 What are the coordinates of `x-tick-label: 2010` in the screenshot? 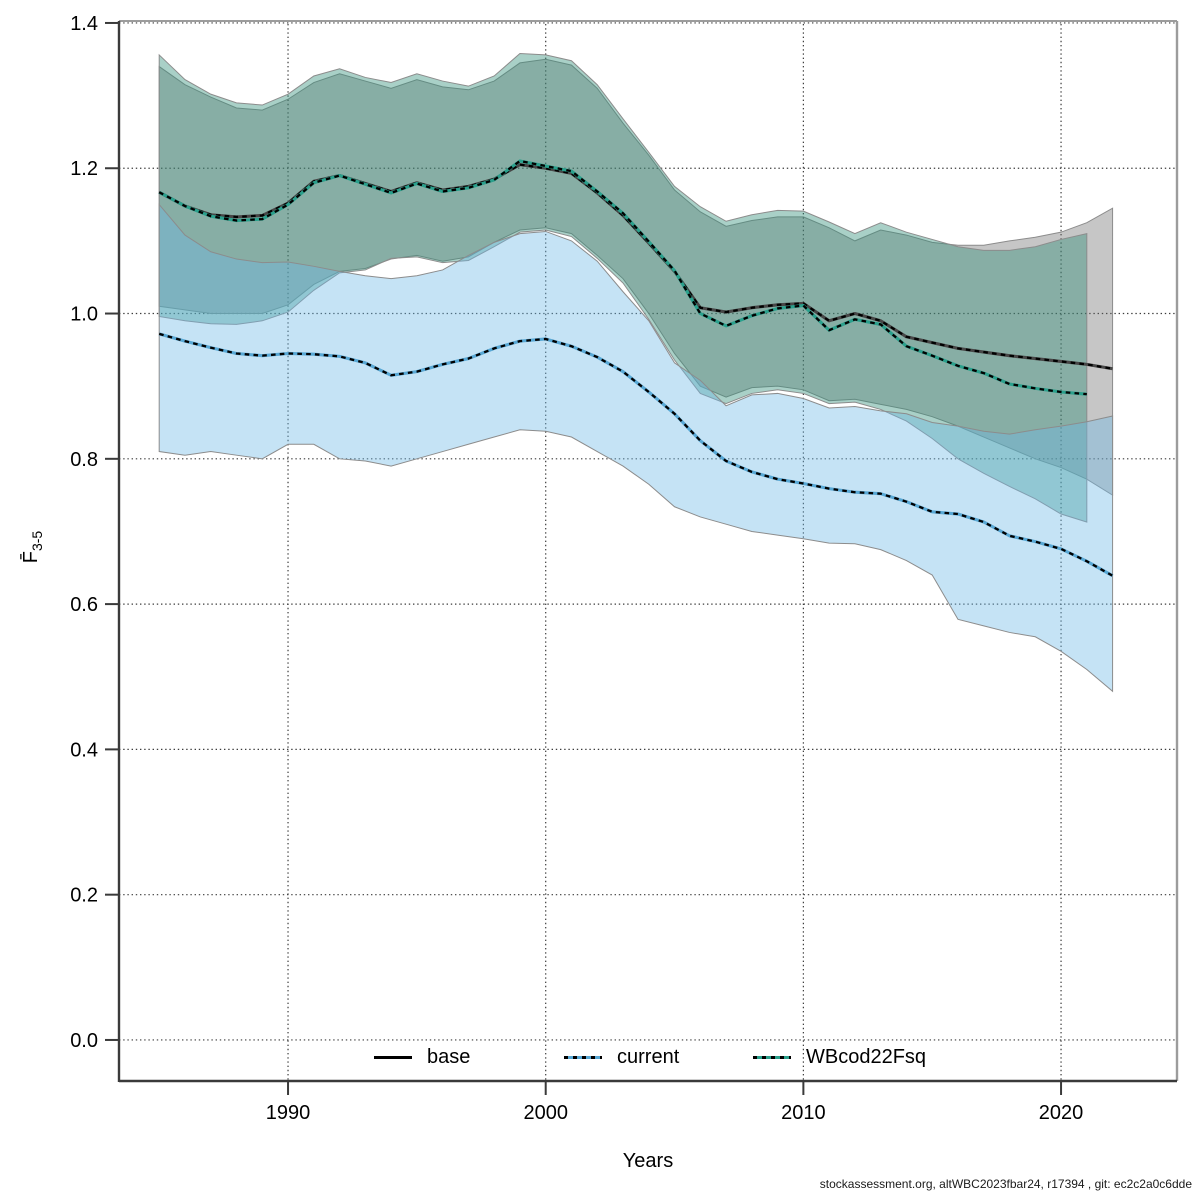 It's located at (803, 1113).